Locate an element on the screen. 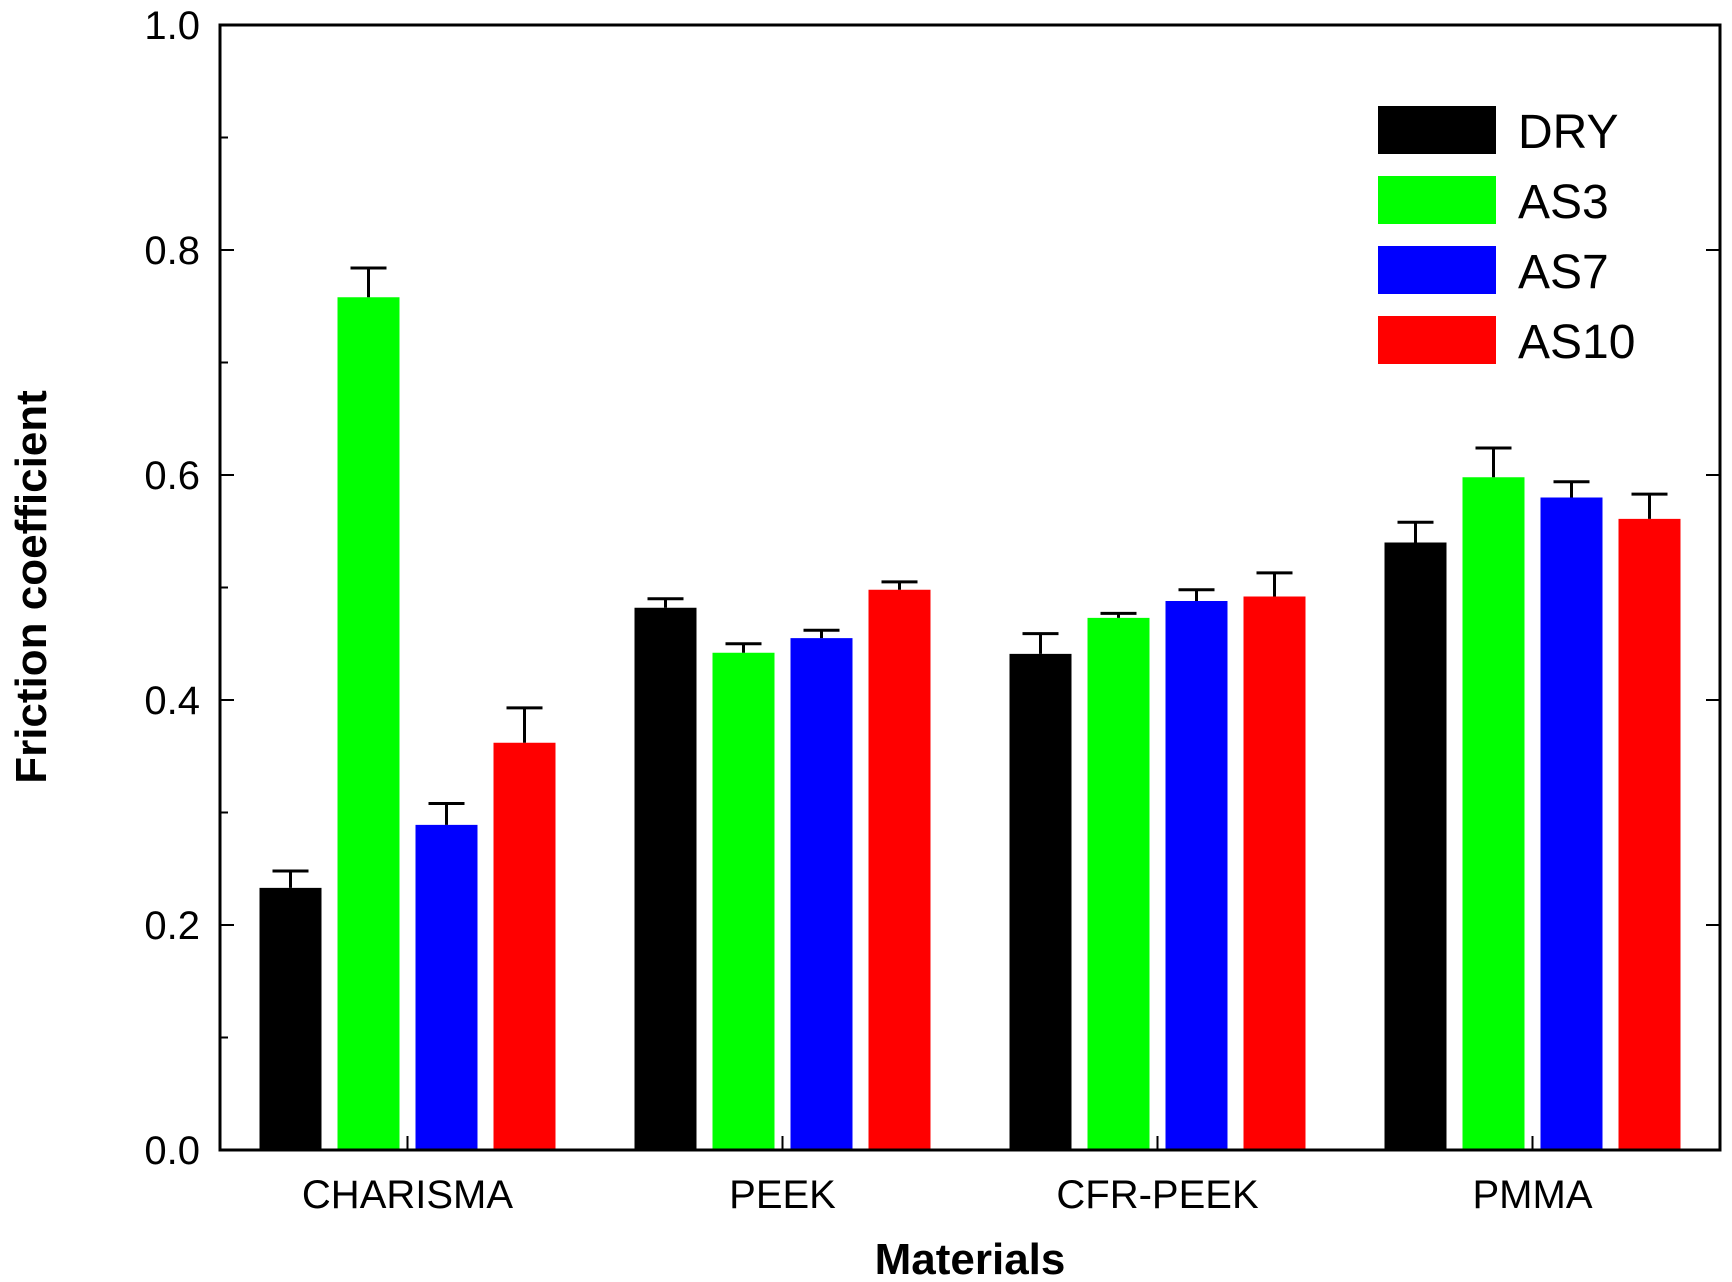 The height and width of the screenshot is (1282, 1732). x-category-label: CFR-PEEK is located at coordinates (1157, 1195).